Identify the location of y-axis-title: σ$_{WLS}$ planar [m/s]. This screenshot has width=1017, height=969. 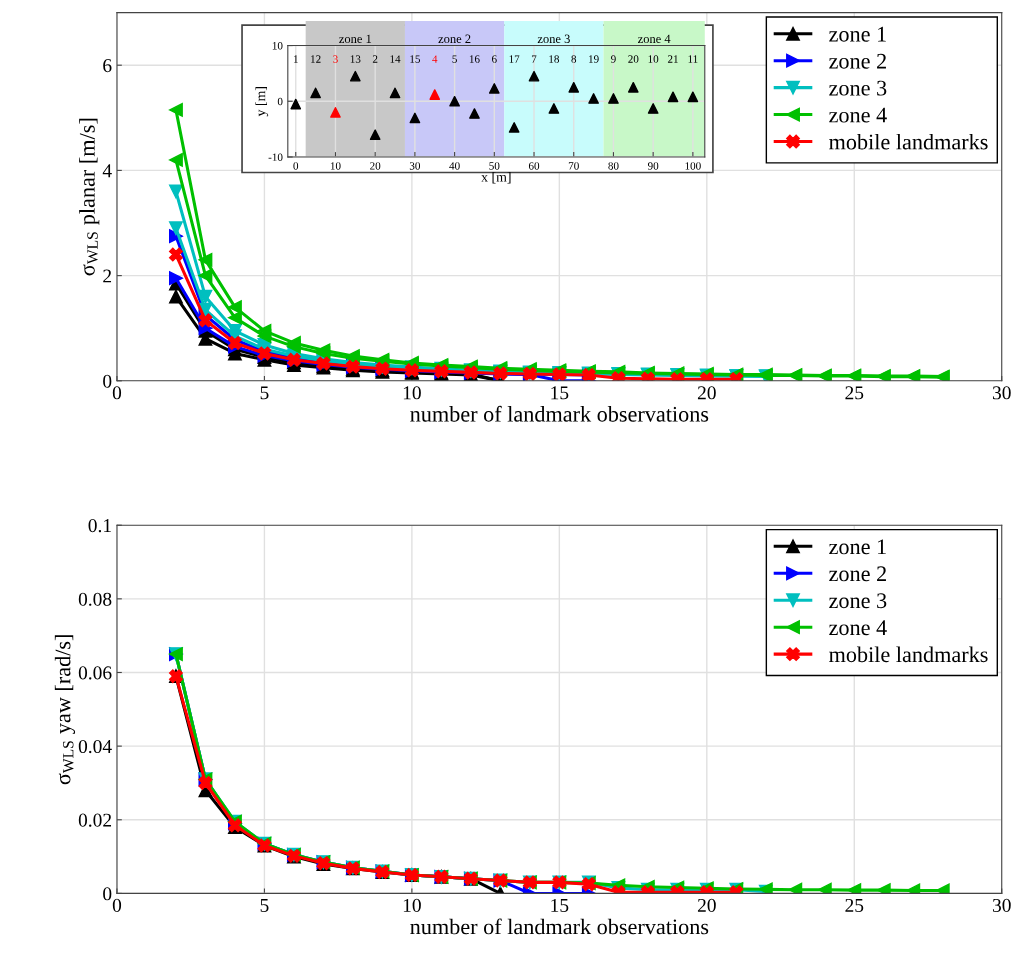
(89, 197).